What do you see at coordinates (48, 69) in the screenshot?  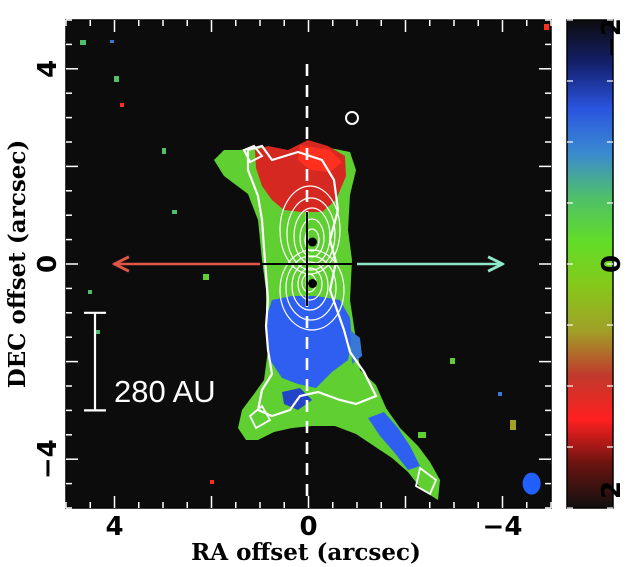 I see `y-tick-label: 4` at bounding box center [48, 69].